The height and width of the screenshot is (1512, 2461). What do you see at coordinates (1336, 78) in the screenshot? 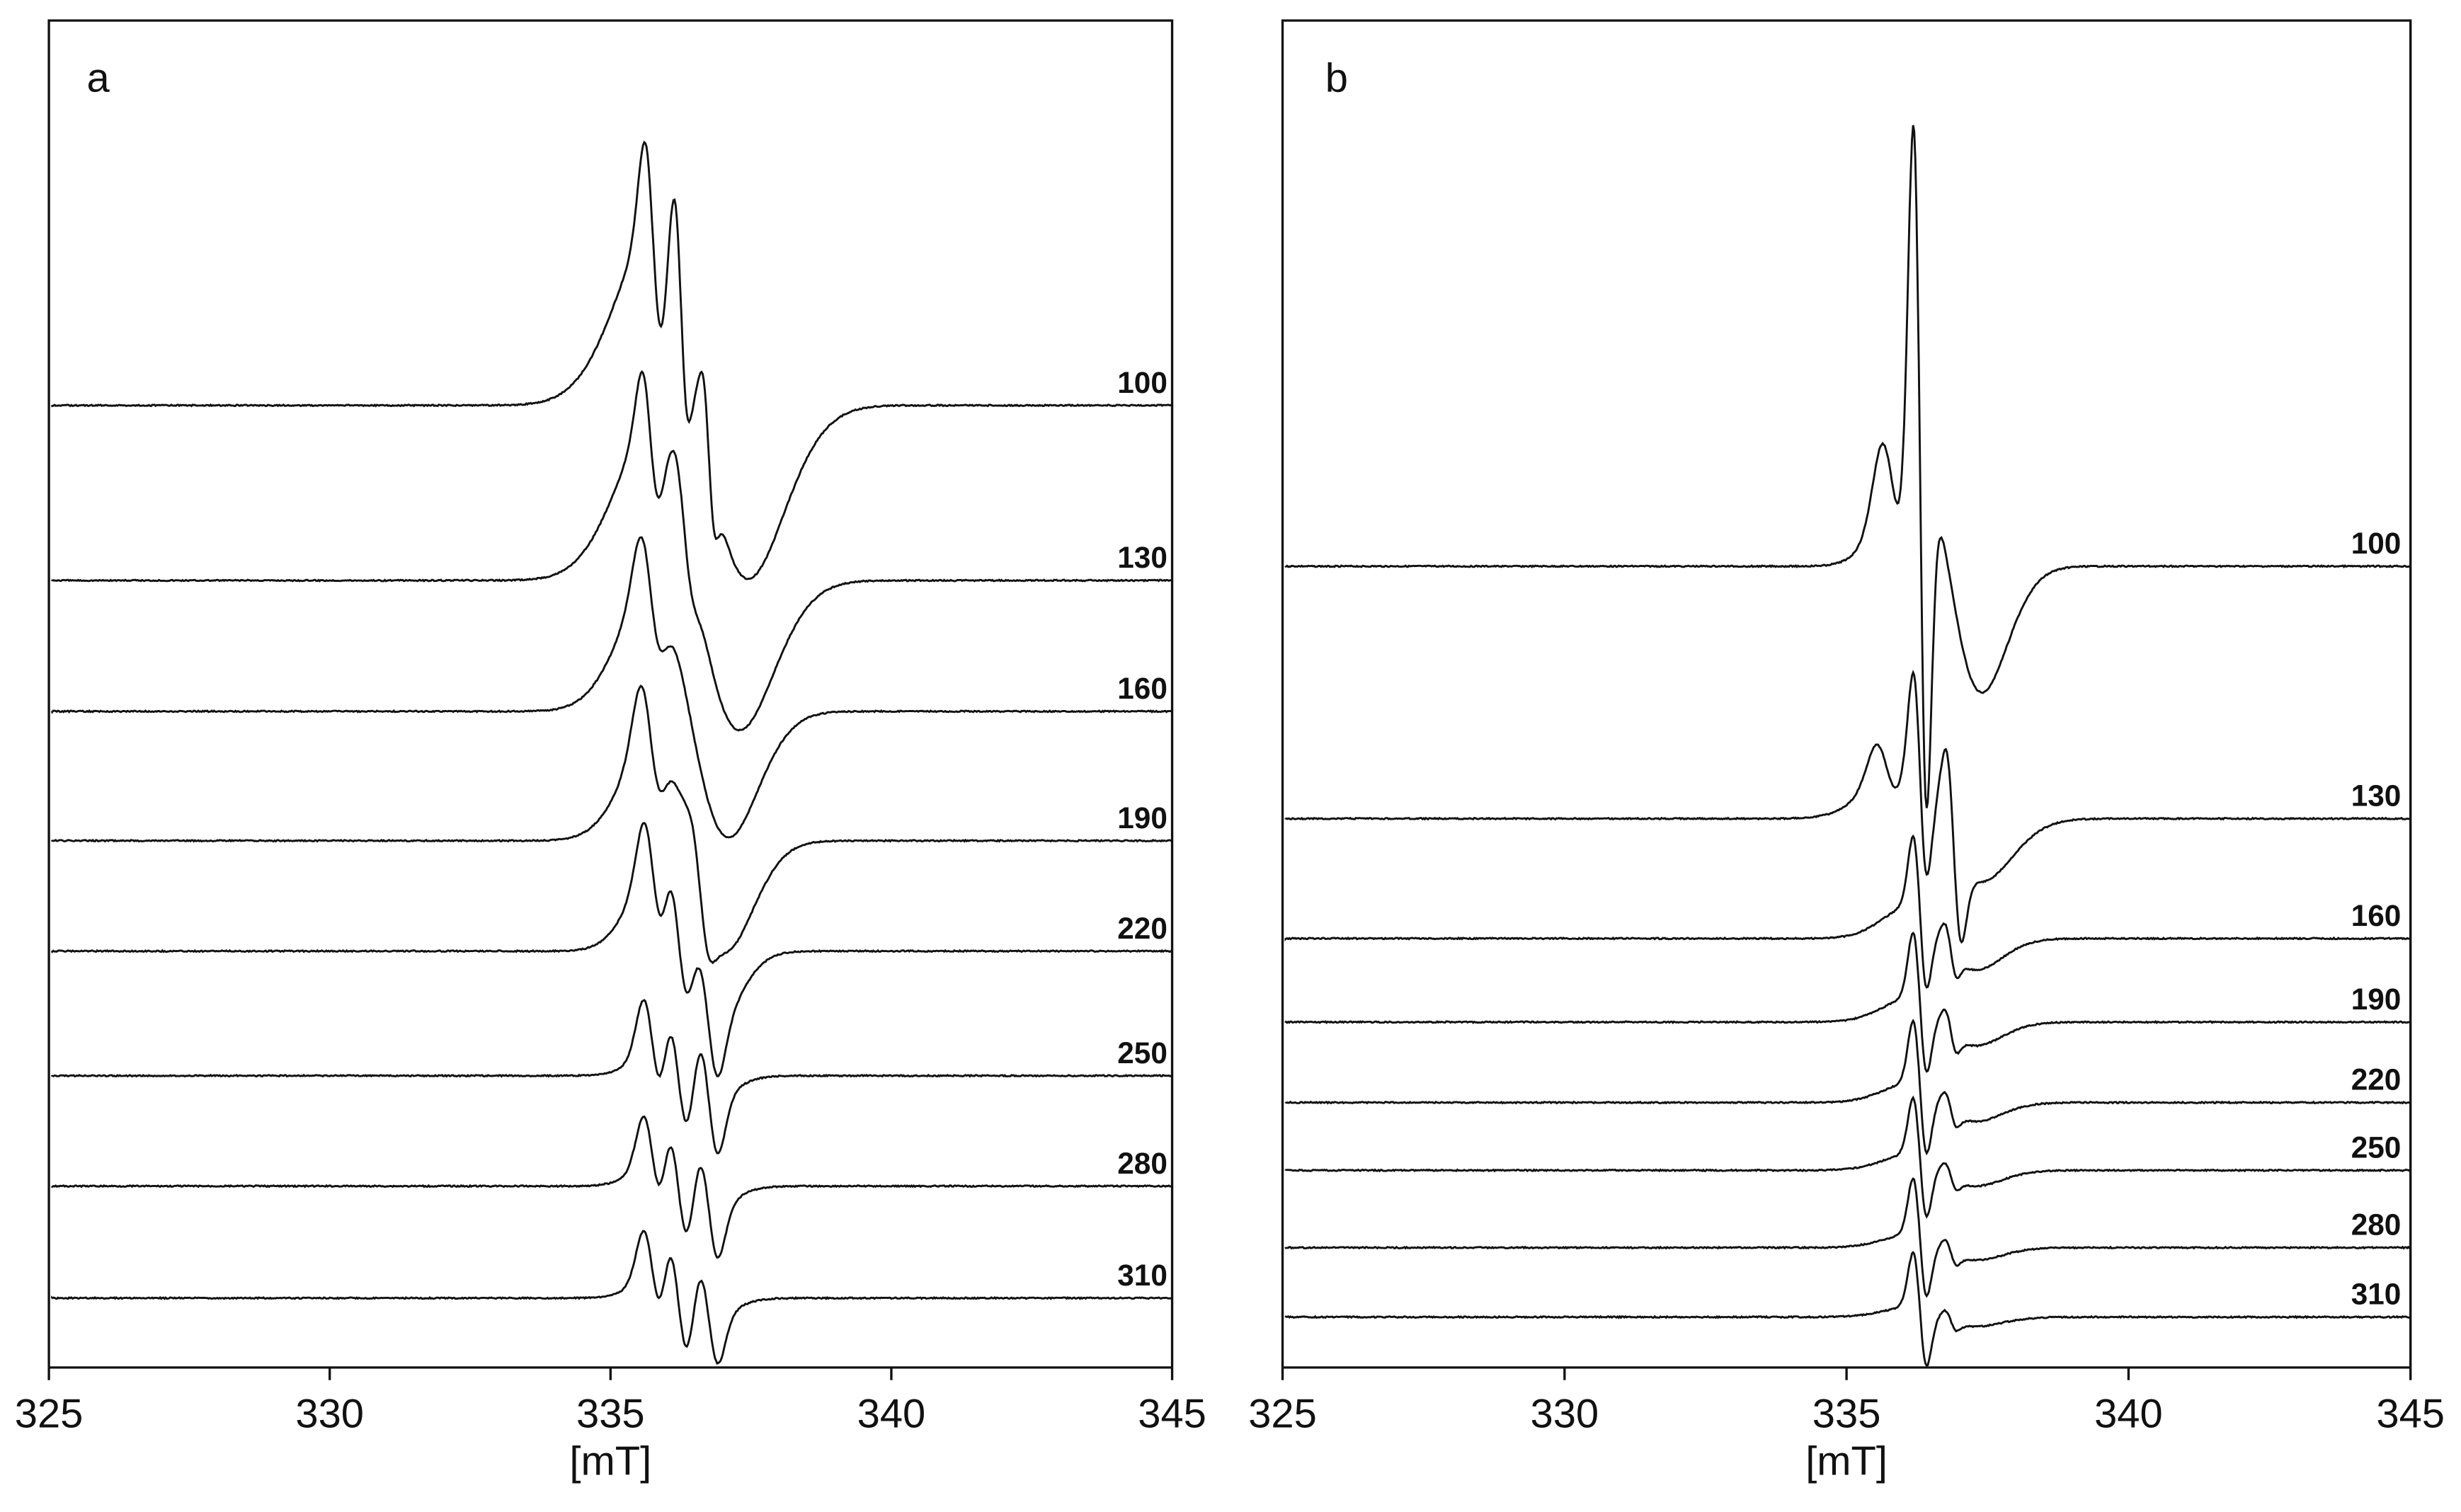
I see `panel-letter: b` at bounding box center [1336, 78].